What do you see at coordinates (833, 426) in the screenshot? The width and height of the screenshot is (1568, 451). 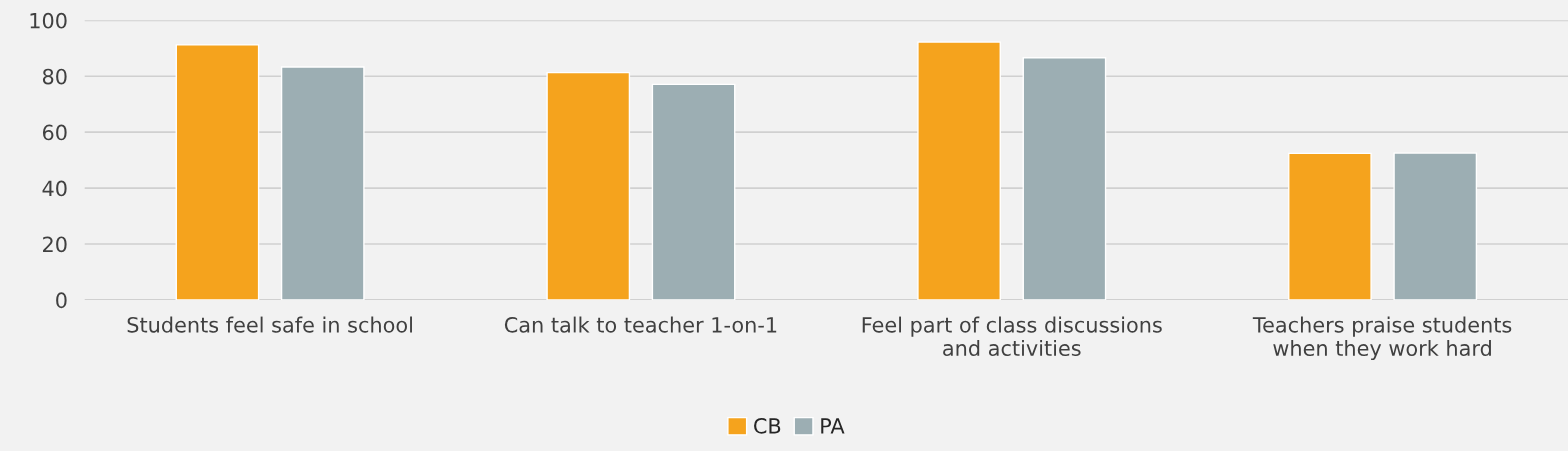 I see `legend-label: PA` at bounding box center [833, 426].